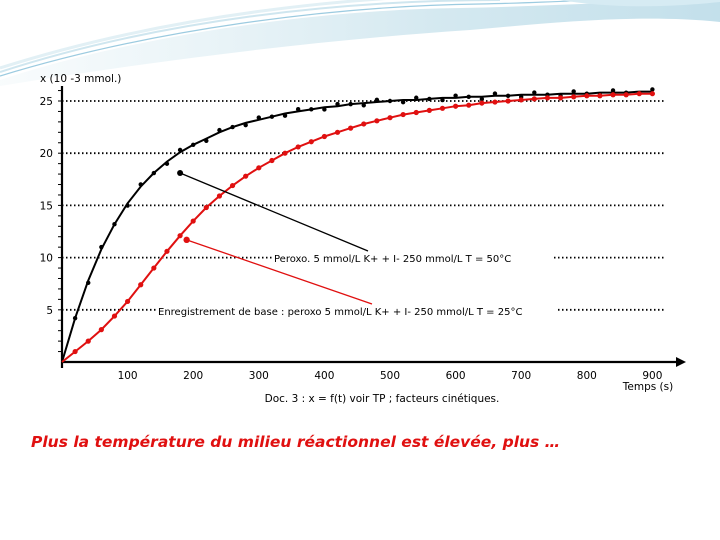 The image size is (720, 540). What do you see at coordinates (587, 376) in the screenshot?
I see `x-tick-label-800: 800` at bounding box center [587, 376].